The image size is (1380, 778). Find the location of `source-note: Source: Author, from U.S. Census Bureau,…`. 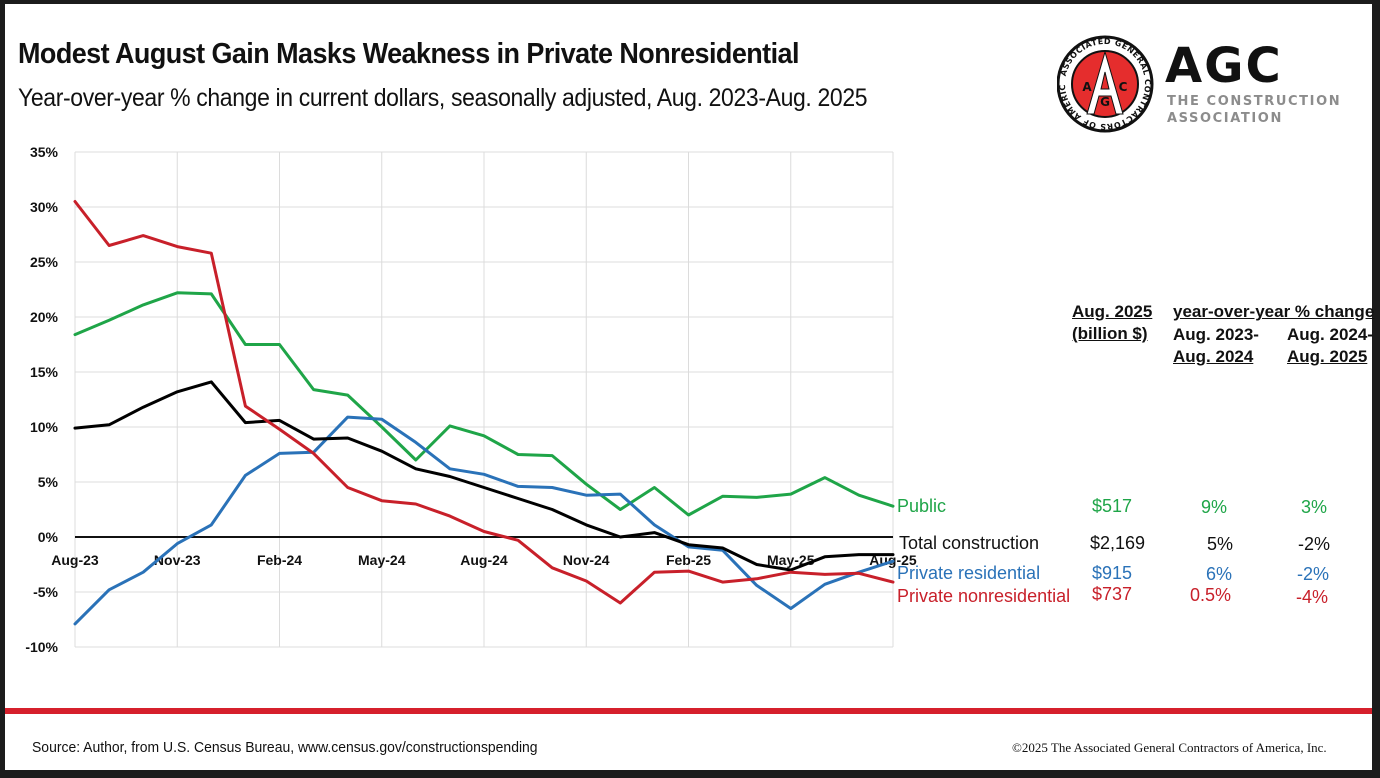

source-note: Source: Author, from U.S. Census Bureau,… is located at coordinates (285, 747).